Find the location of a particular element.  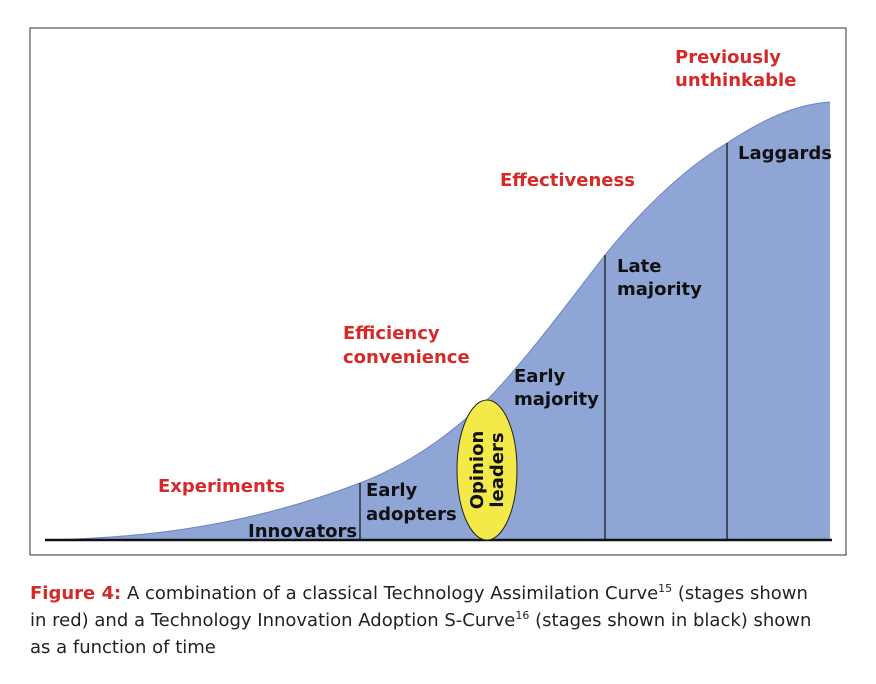

red-stage: Experiments is located at coordinates (221, 486).